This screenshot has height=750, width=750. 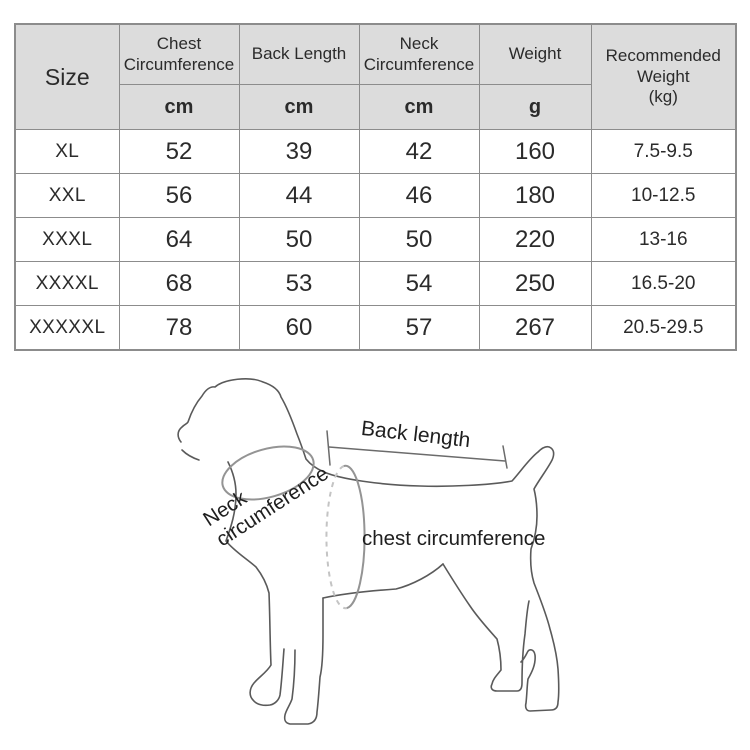 What do you see at coordinates (67, 239) in the screenshot?
I see `size-cell: XXXL` at bounding box center [67, 239].